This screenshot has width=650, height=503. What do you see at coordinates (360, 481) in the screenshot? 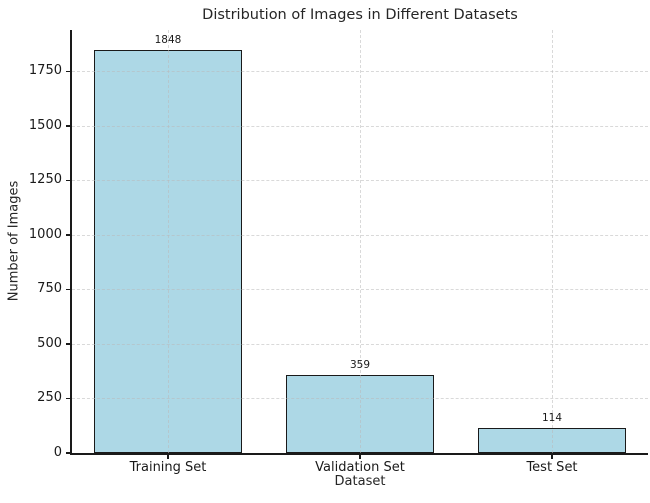
I see `x-axis-label: Dataset` at bounding box center [360, 481].